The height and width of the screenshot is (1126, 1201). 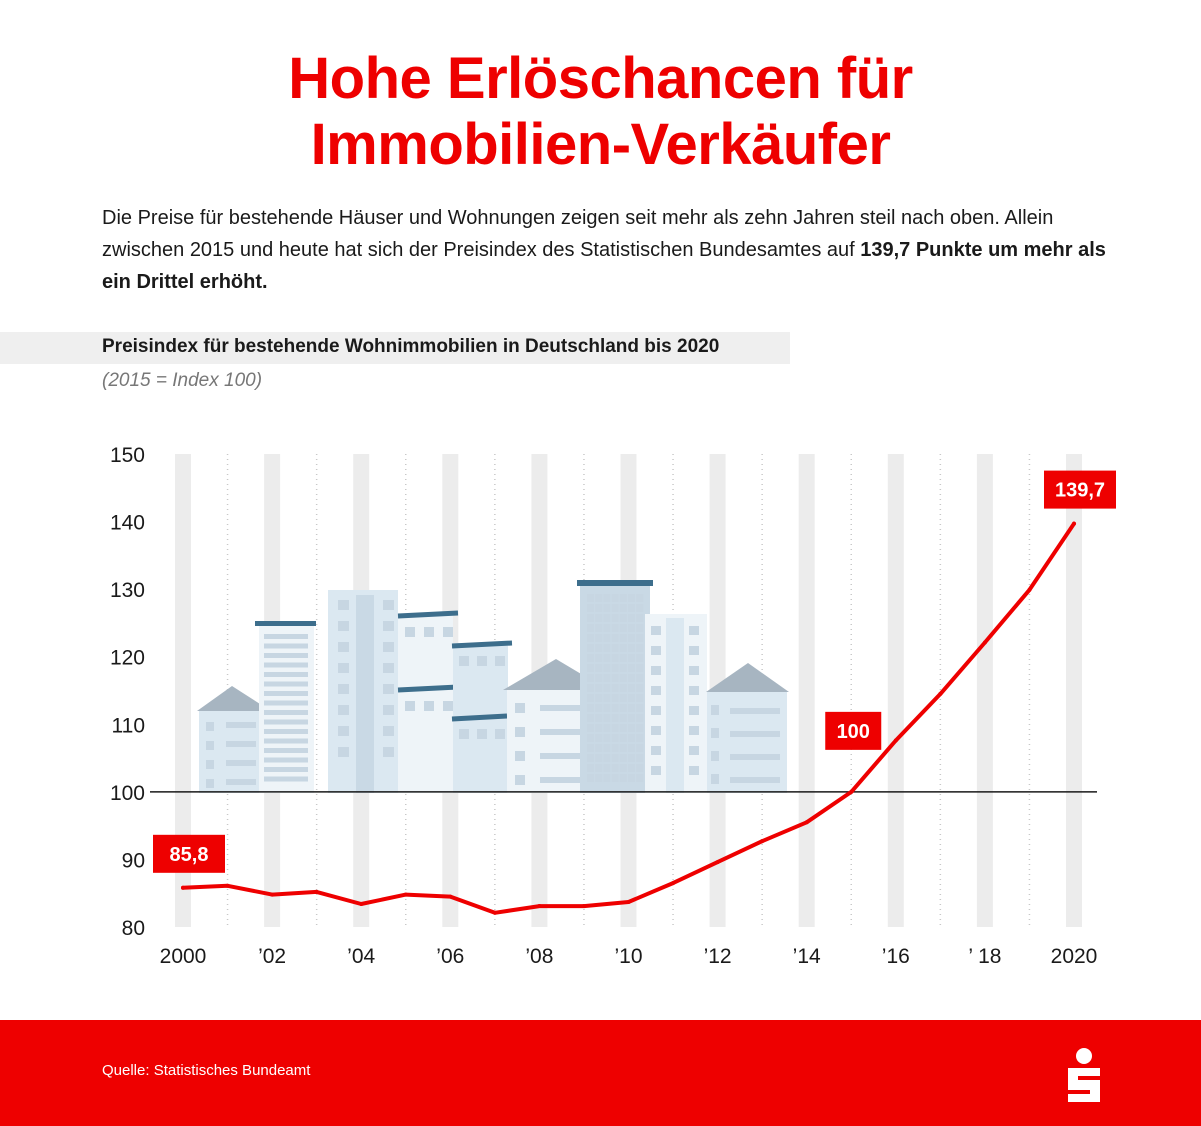 I want to click on title-line-1: Hohe Erlöschancen für, so click(x=600, y=78).